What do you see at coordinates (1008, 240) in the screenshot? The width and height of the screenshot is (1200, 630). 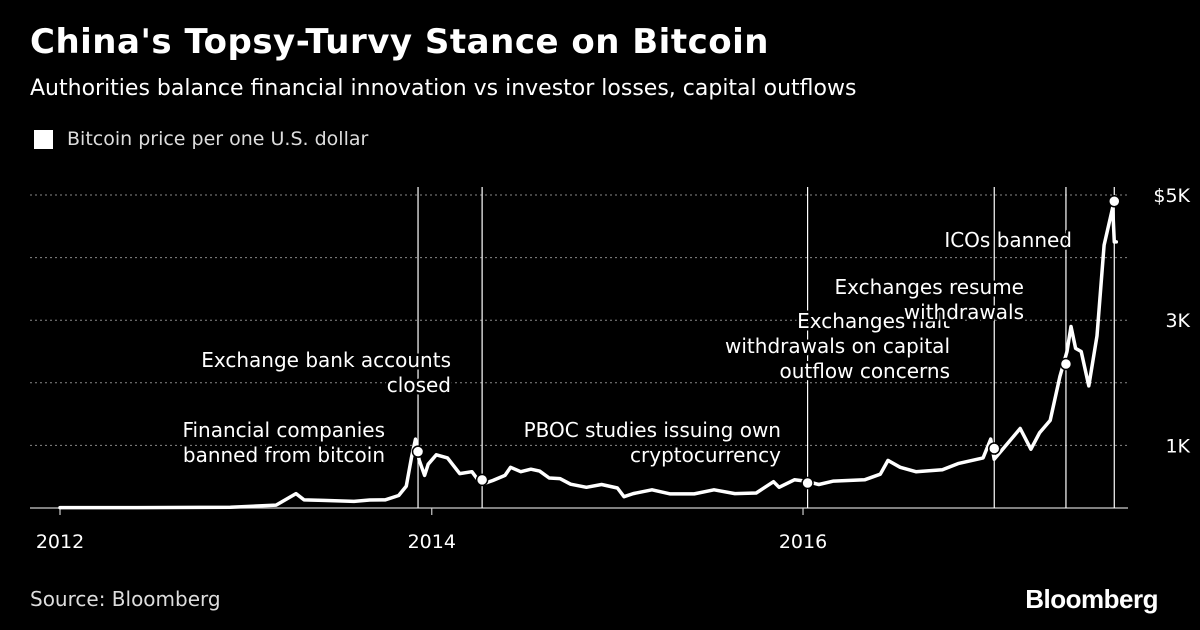 I see `event-label: ICOs banned` at bounding box center [1008, 240].